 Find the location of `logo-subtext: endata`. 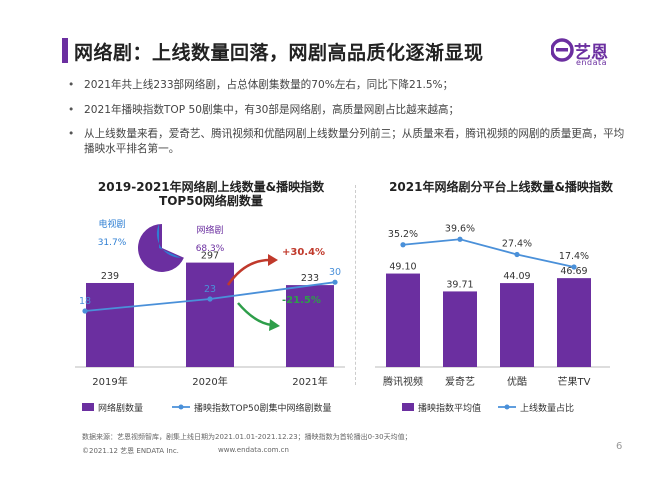

logo-subtext: endata is located at coordinates (592, 62).